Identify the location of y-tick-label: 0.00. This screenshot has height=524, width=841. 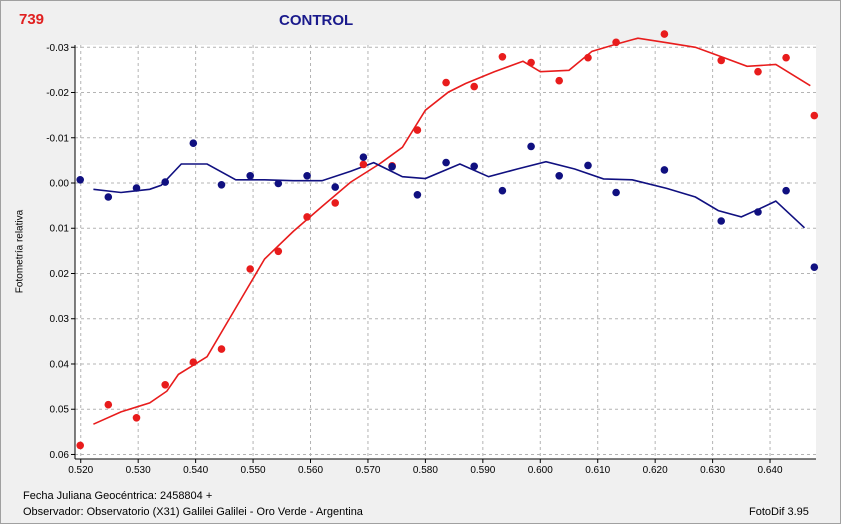
(60, 184).